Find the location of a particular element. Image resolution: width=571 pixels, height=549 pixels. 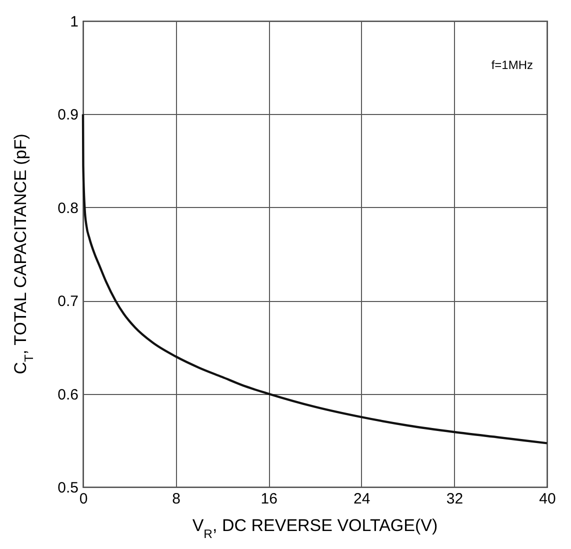

y-tick-label: 0.5 is located at coordinates (68, 488).